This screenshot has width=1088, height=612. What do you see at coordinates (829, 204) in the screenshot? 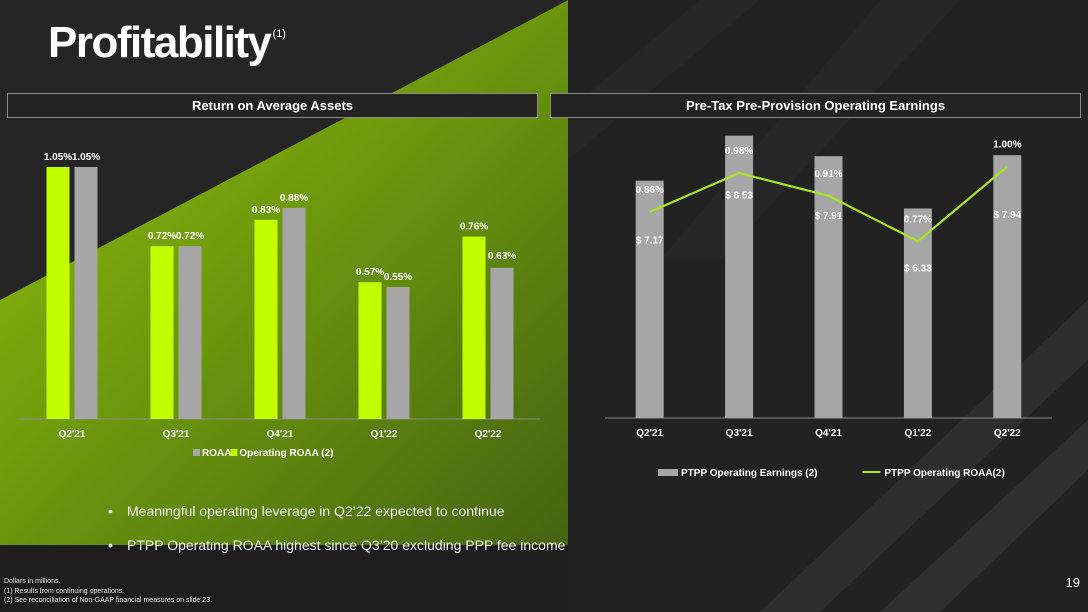
I see `line-ptpp-operating-roaa` at bounding box center [829, 204].